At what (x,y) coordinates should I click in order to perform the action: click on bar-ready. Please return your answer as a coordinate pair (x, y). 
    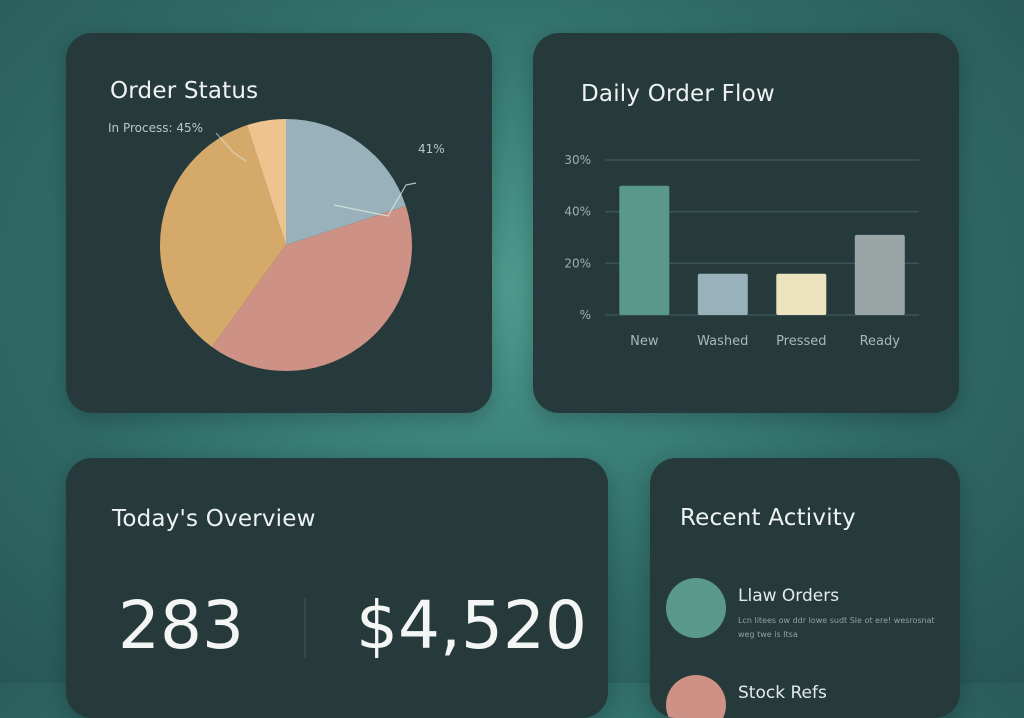
    Looking at the image, I should click on (879, 274).